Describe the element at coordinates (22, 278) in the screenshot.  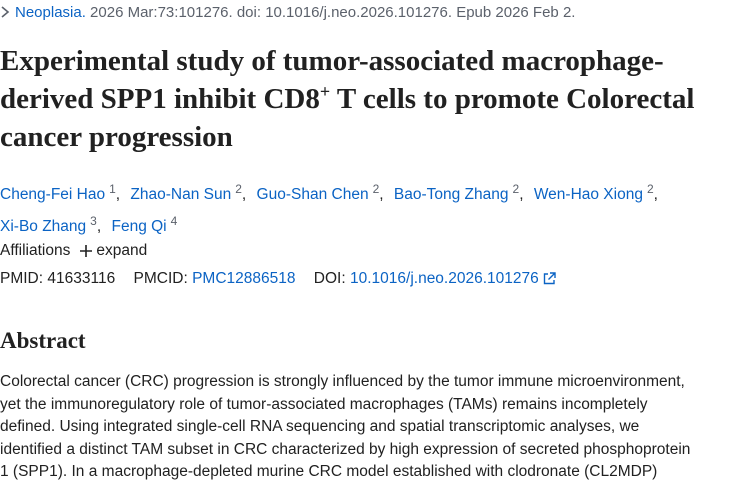
I see `pmid-label: PMID:` at that location.